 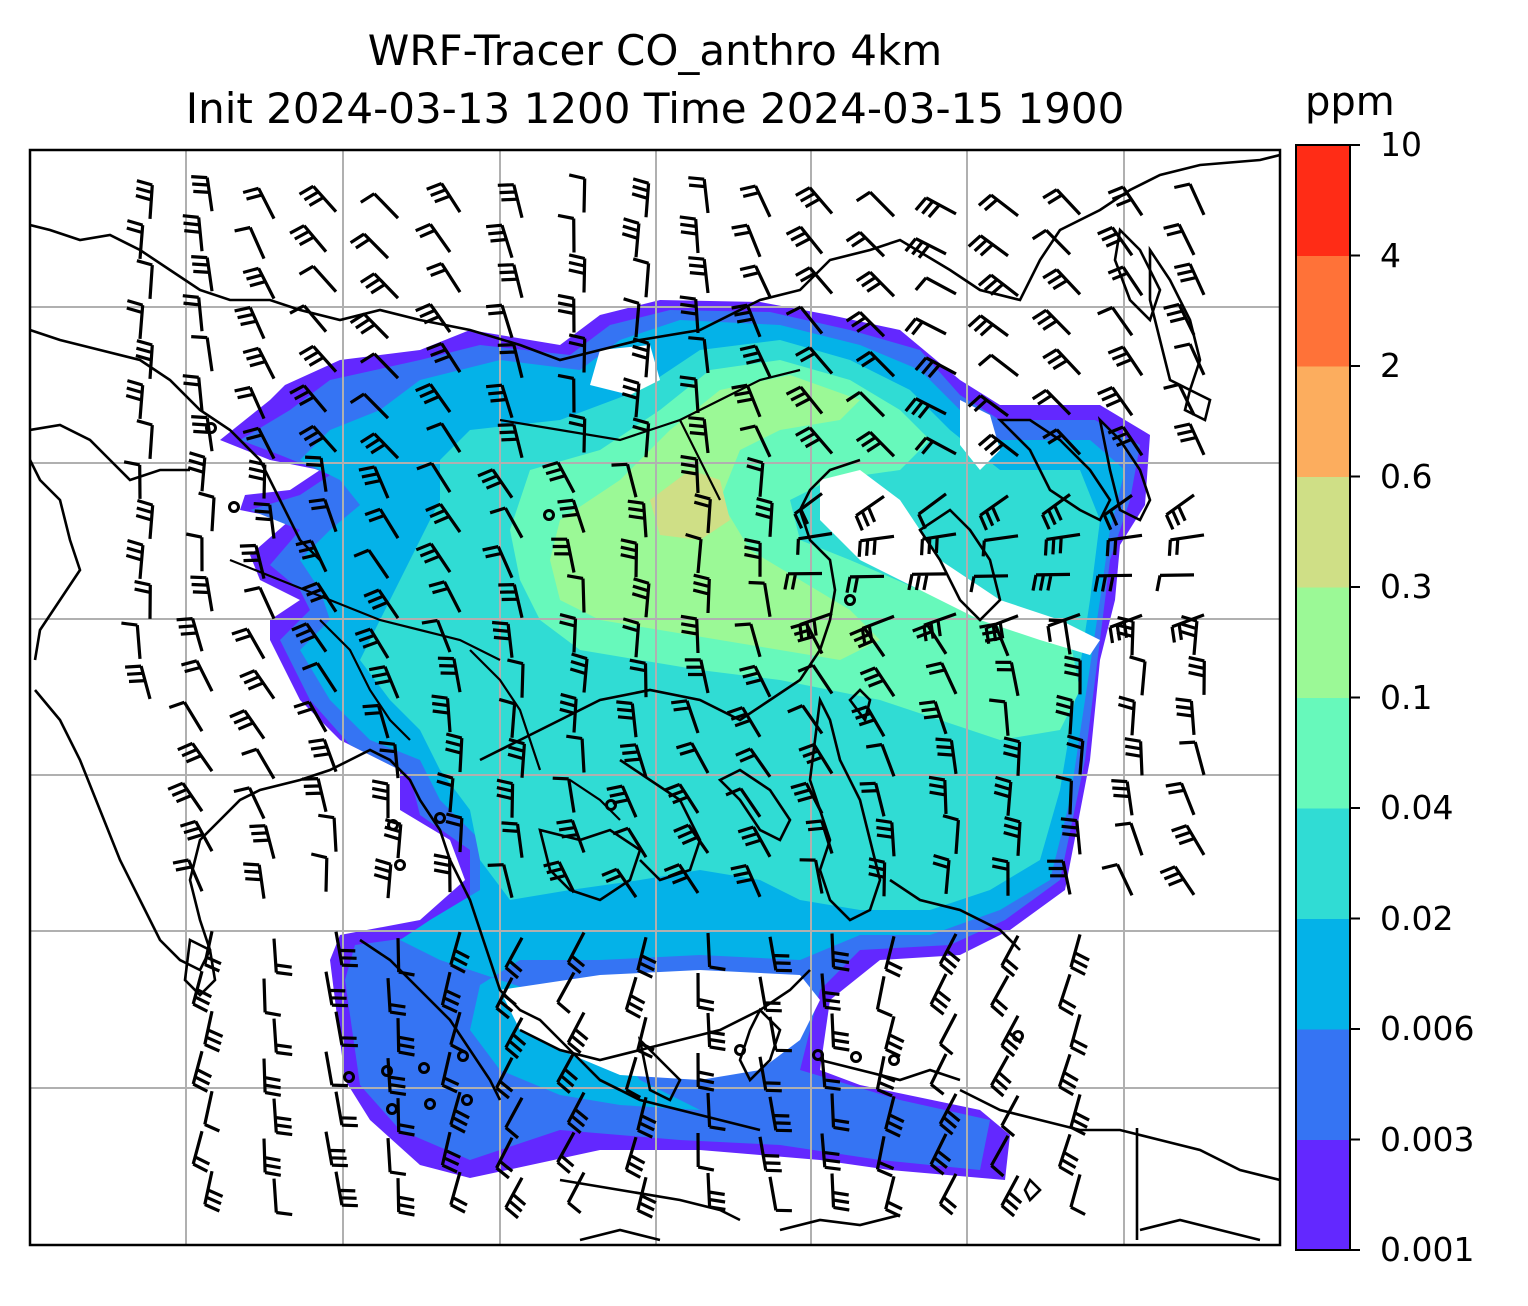 I want to click on colorbar, so click(x=1327, y=697).